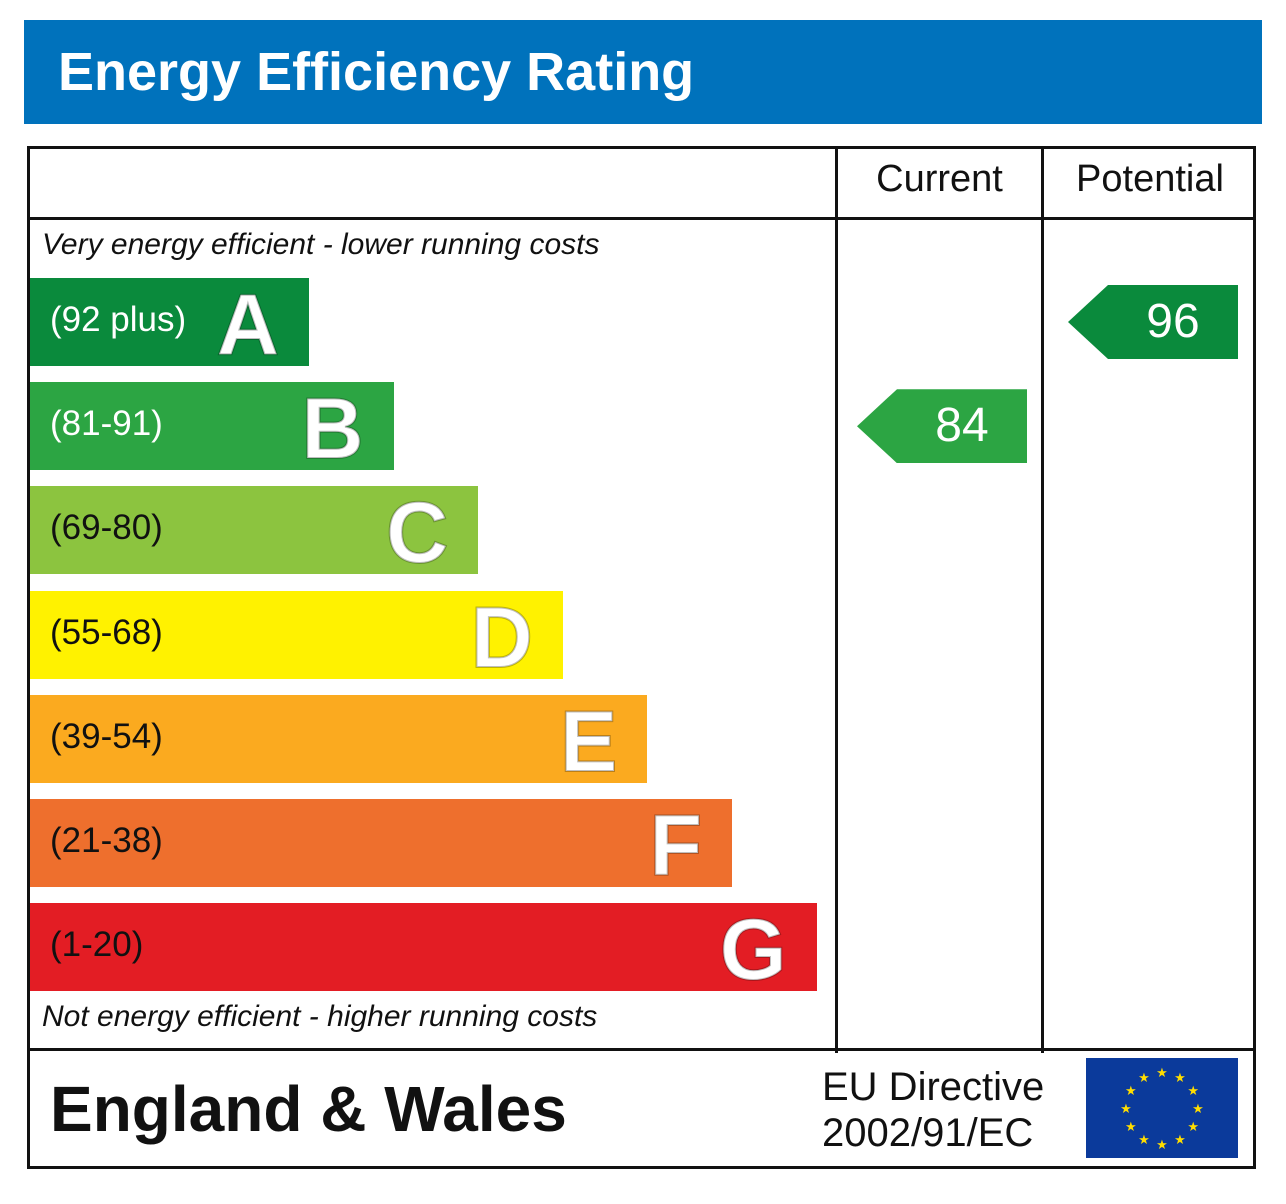 This screenshot has height=1204, width=1286. Describe the element at coordinates (933, 1087) in the screenshot. I see `directive-line1: EU Directive` at that location.